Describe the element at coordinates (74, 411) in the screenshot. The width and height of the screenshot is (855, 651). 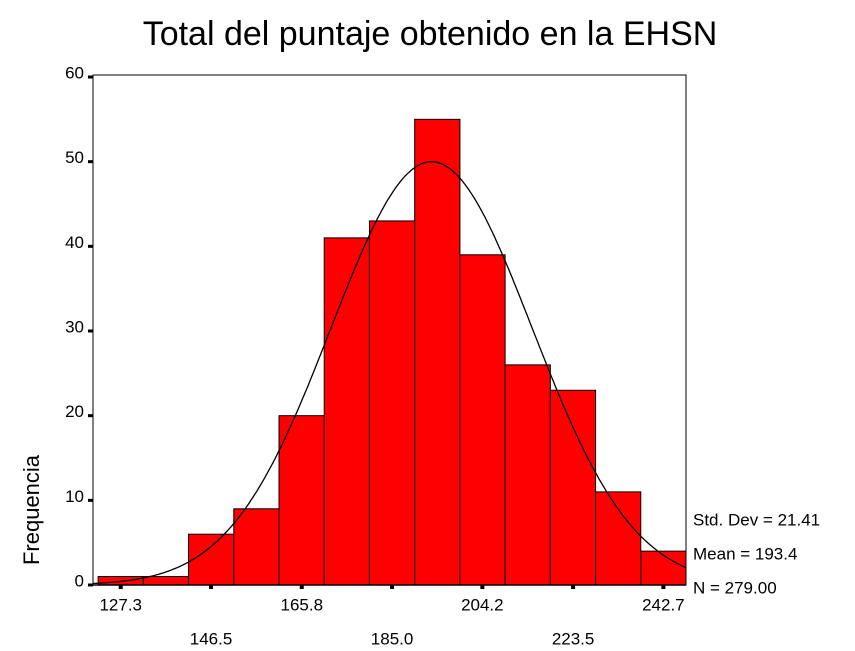
I see `y-tick-label: 20` at that location.